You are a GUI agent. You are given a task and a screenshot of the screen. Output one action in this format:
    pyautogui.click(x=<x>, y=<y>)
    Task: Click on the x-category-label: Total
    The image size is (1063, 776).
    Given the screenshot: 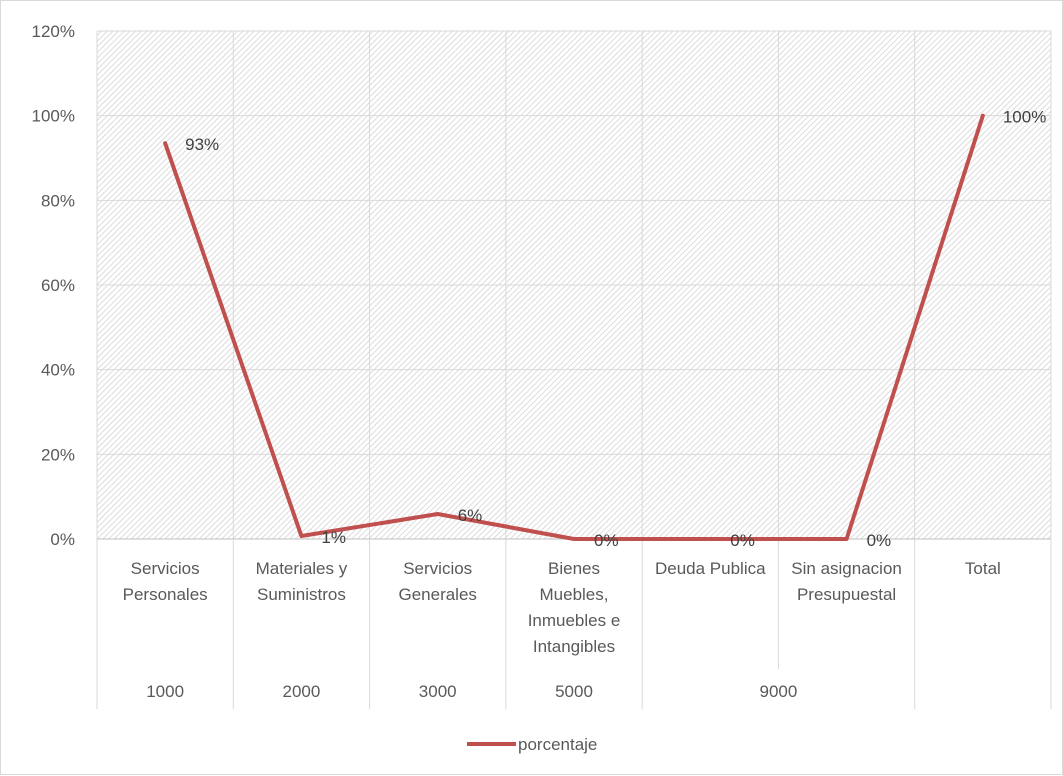 What is the action you would take?
    pyautogui.click(x=983, y=568)
    